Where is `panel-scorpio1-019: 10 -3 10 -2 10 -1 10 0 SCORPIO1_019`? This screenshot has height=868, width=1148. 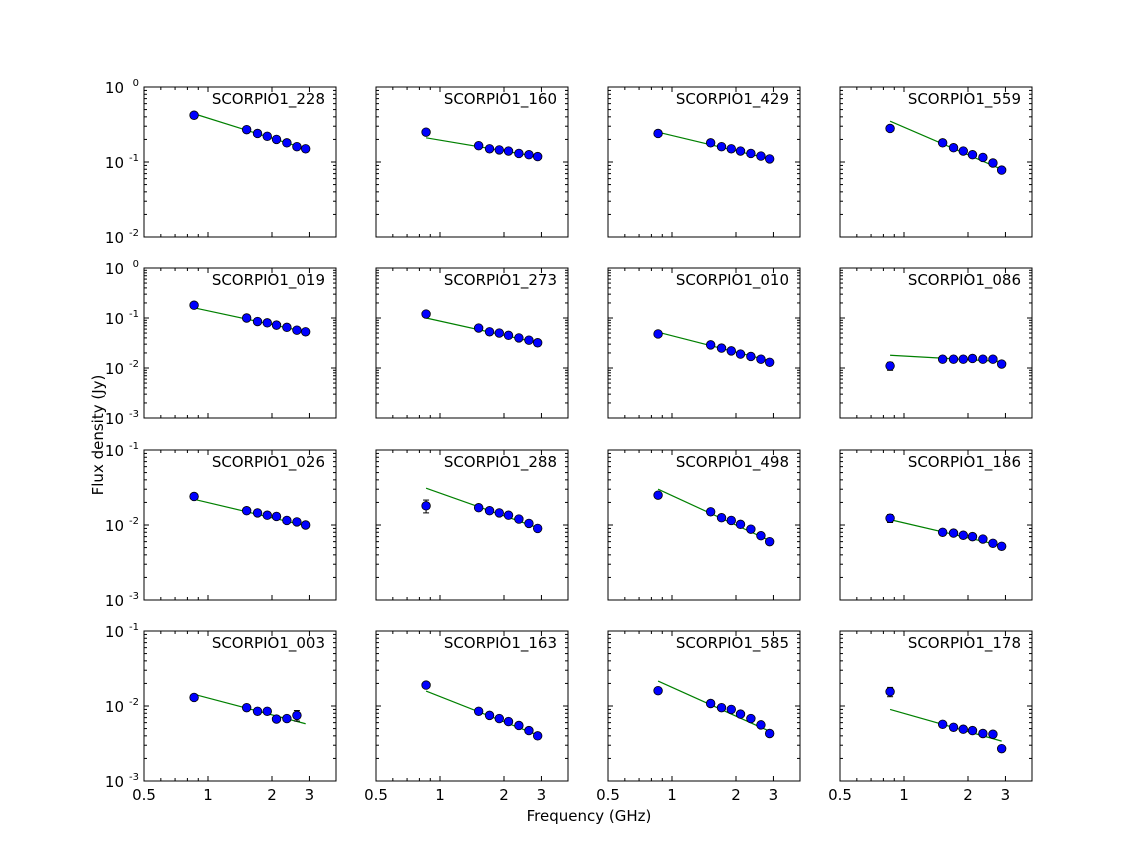
panel-scorpio1-019: 10 -3 10 -2 10 -1 10 0 SCORPIO1_019 is located at coordinates (221, 343).